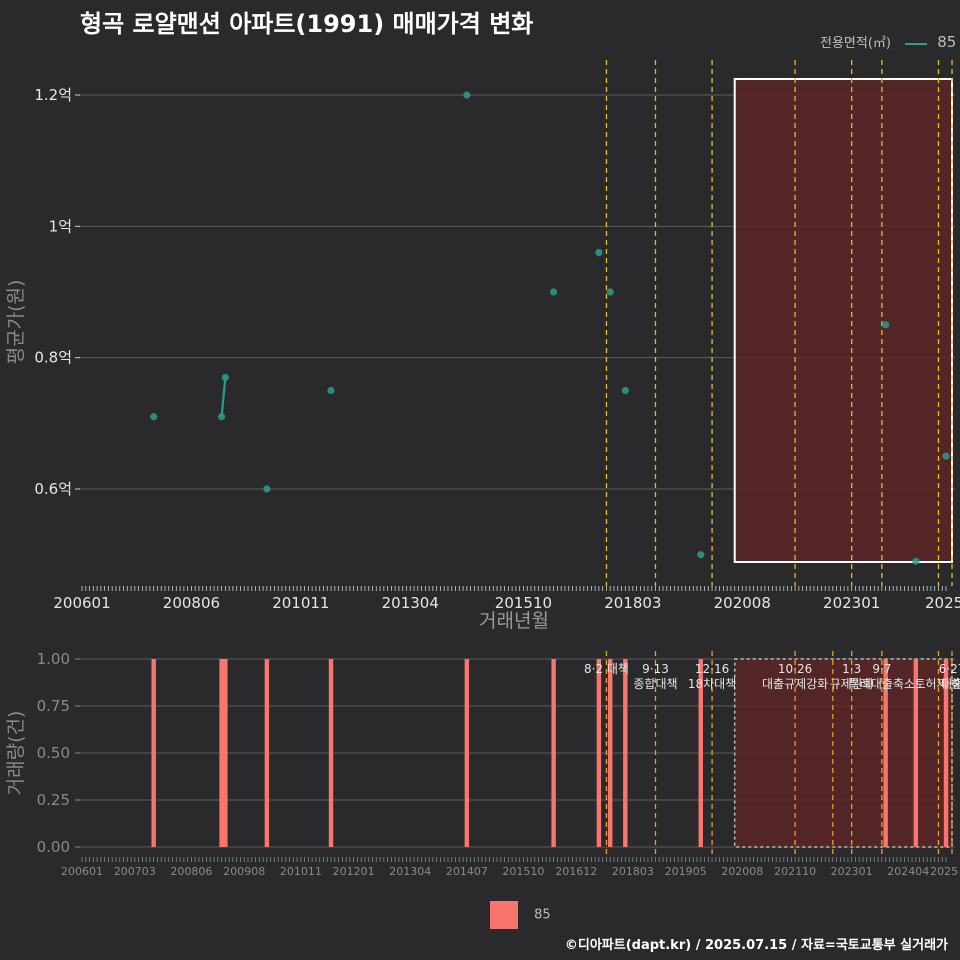 Image resolution: width=960 pixels, height=960 pixels. What do you see at coordinates (504, 915) in the screenshot?
I see `legend-bar-swatch` at bounding box center [504, 915].